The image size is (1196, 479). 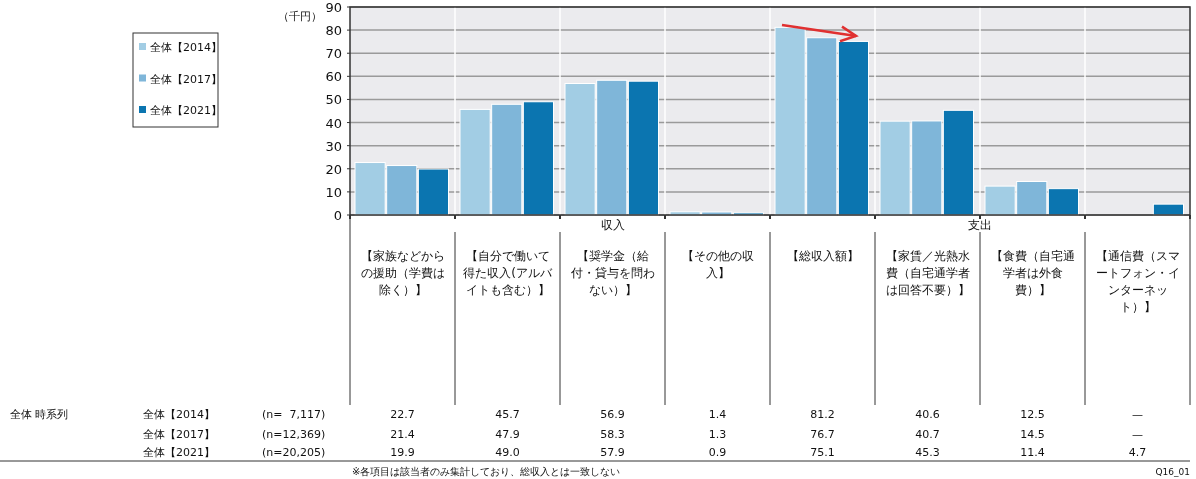 I want to click on y-tick-label: 40, so click(x=333, y=123).